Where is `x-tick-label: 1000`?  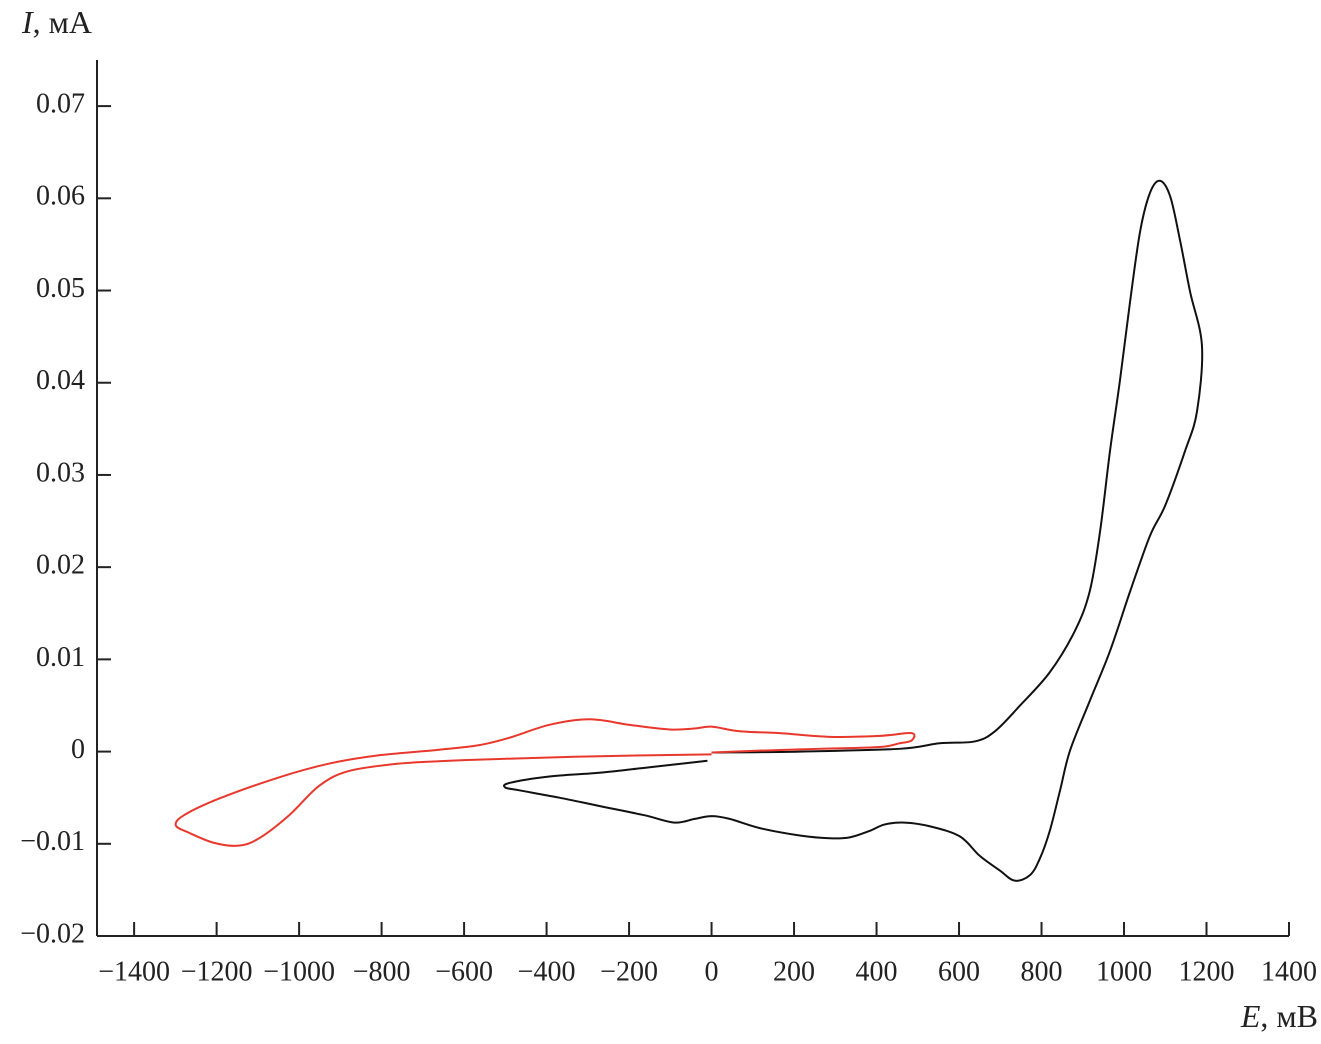 x-tick-label: 1000 is located at coordinates (1124, 971).